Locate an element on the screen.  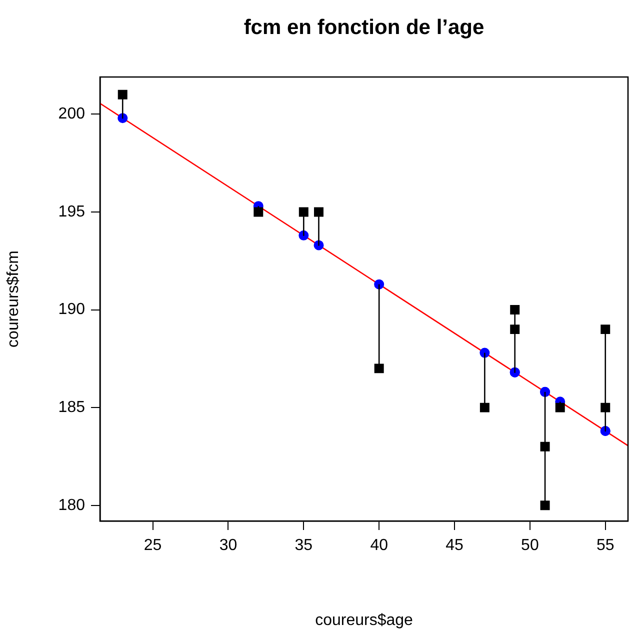
x-tick-label: 40 is located at coordinates (379, 545).